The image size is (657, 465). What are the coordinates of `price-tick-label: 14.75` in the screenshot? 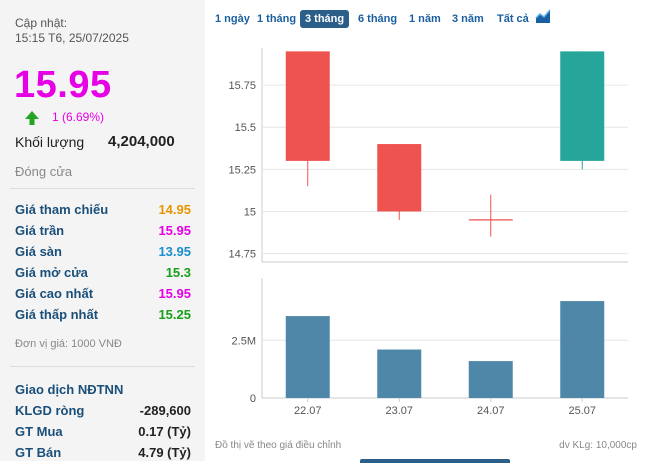 It's located at (242, 255).